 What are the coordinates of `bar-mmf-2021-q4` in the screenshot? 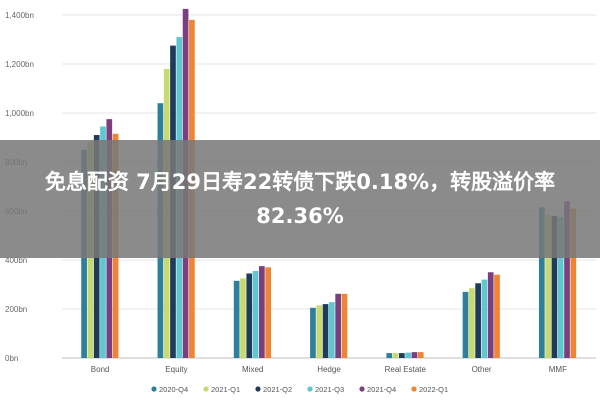 It's located at (567, 279).